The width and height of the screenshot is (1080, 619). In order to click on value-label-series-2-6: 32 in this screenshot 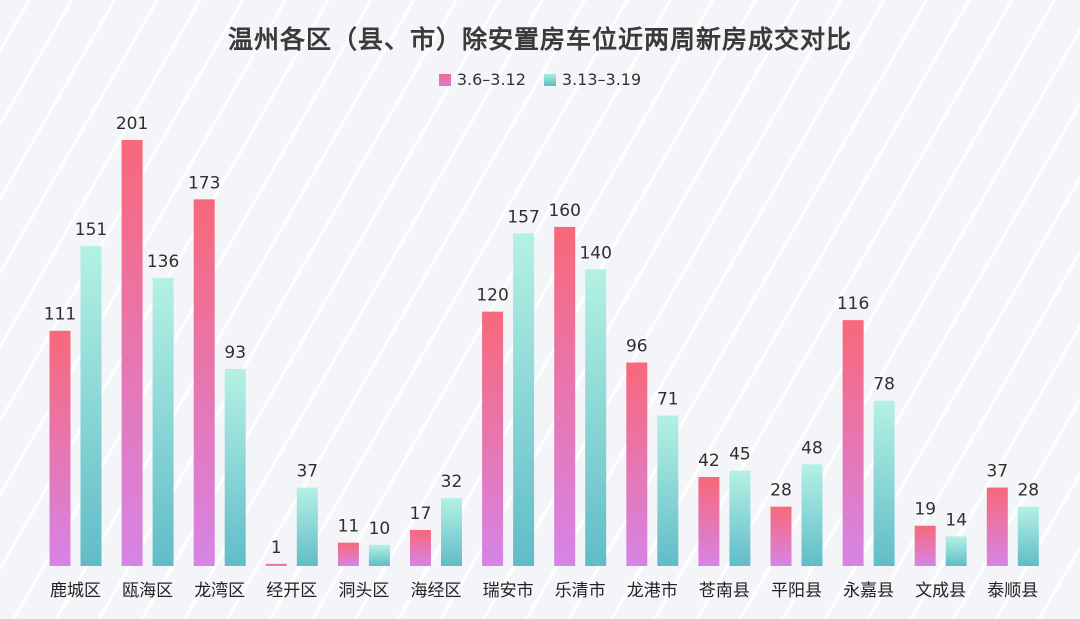, I will do `click(452, 482)`.